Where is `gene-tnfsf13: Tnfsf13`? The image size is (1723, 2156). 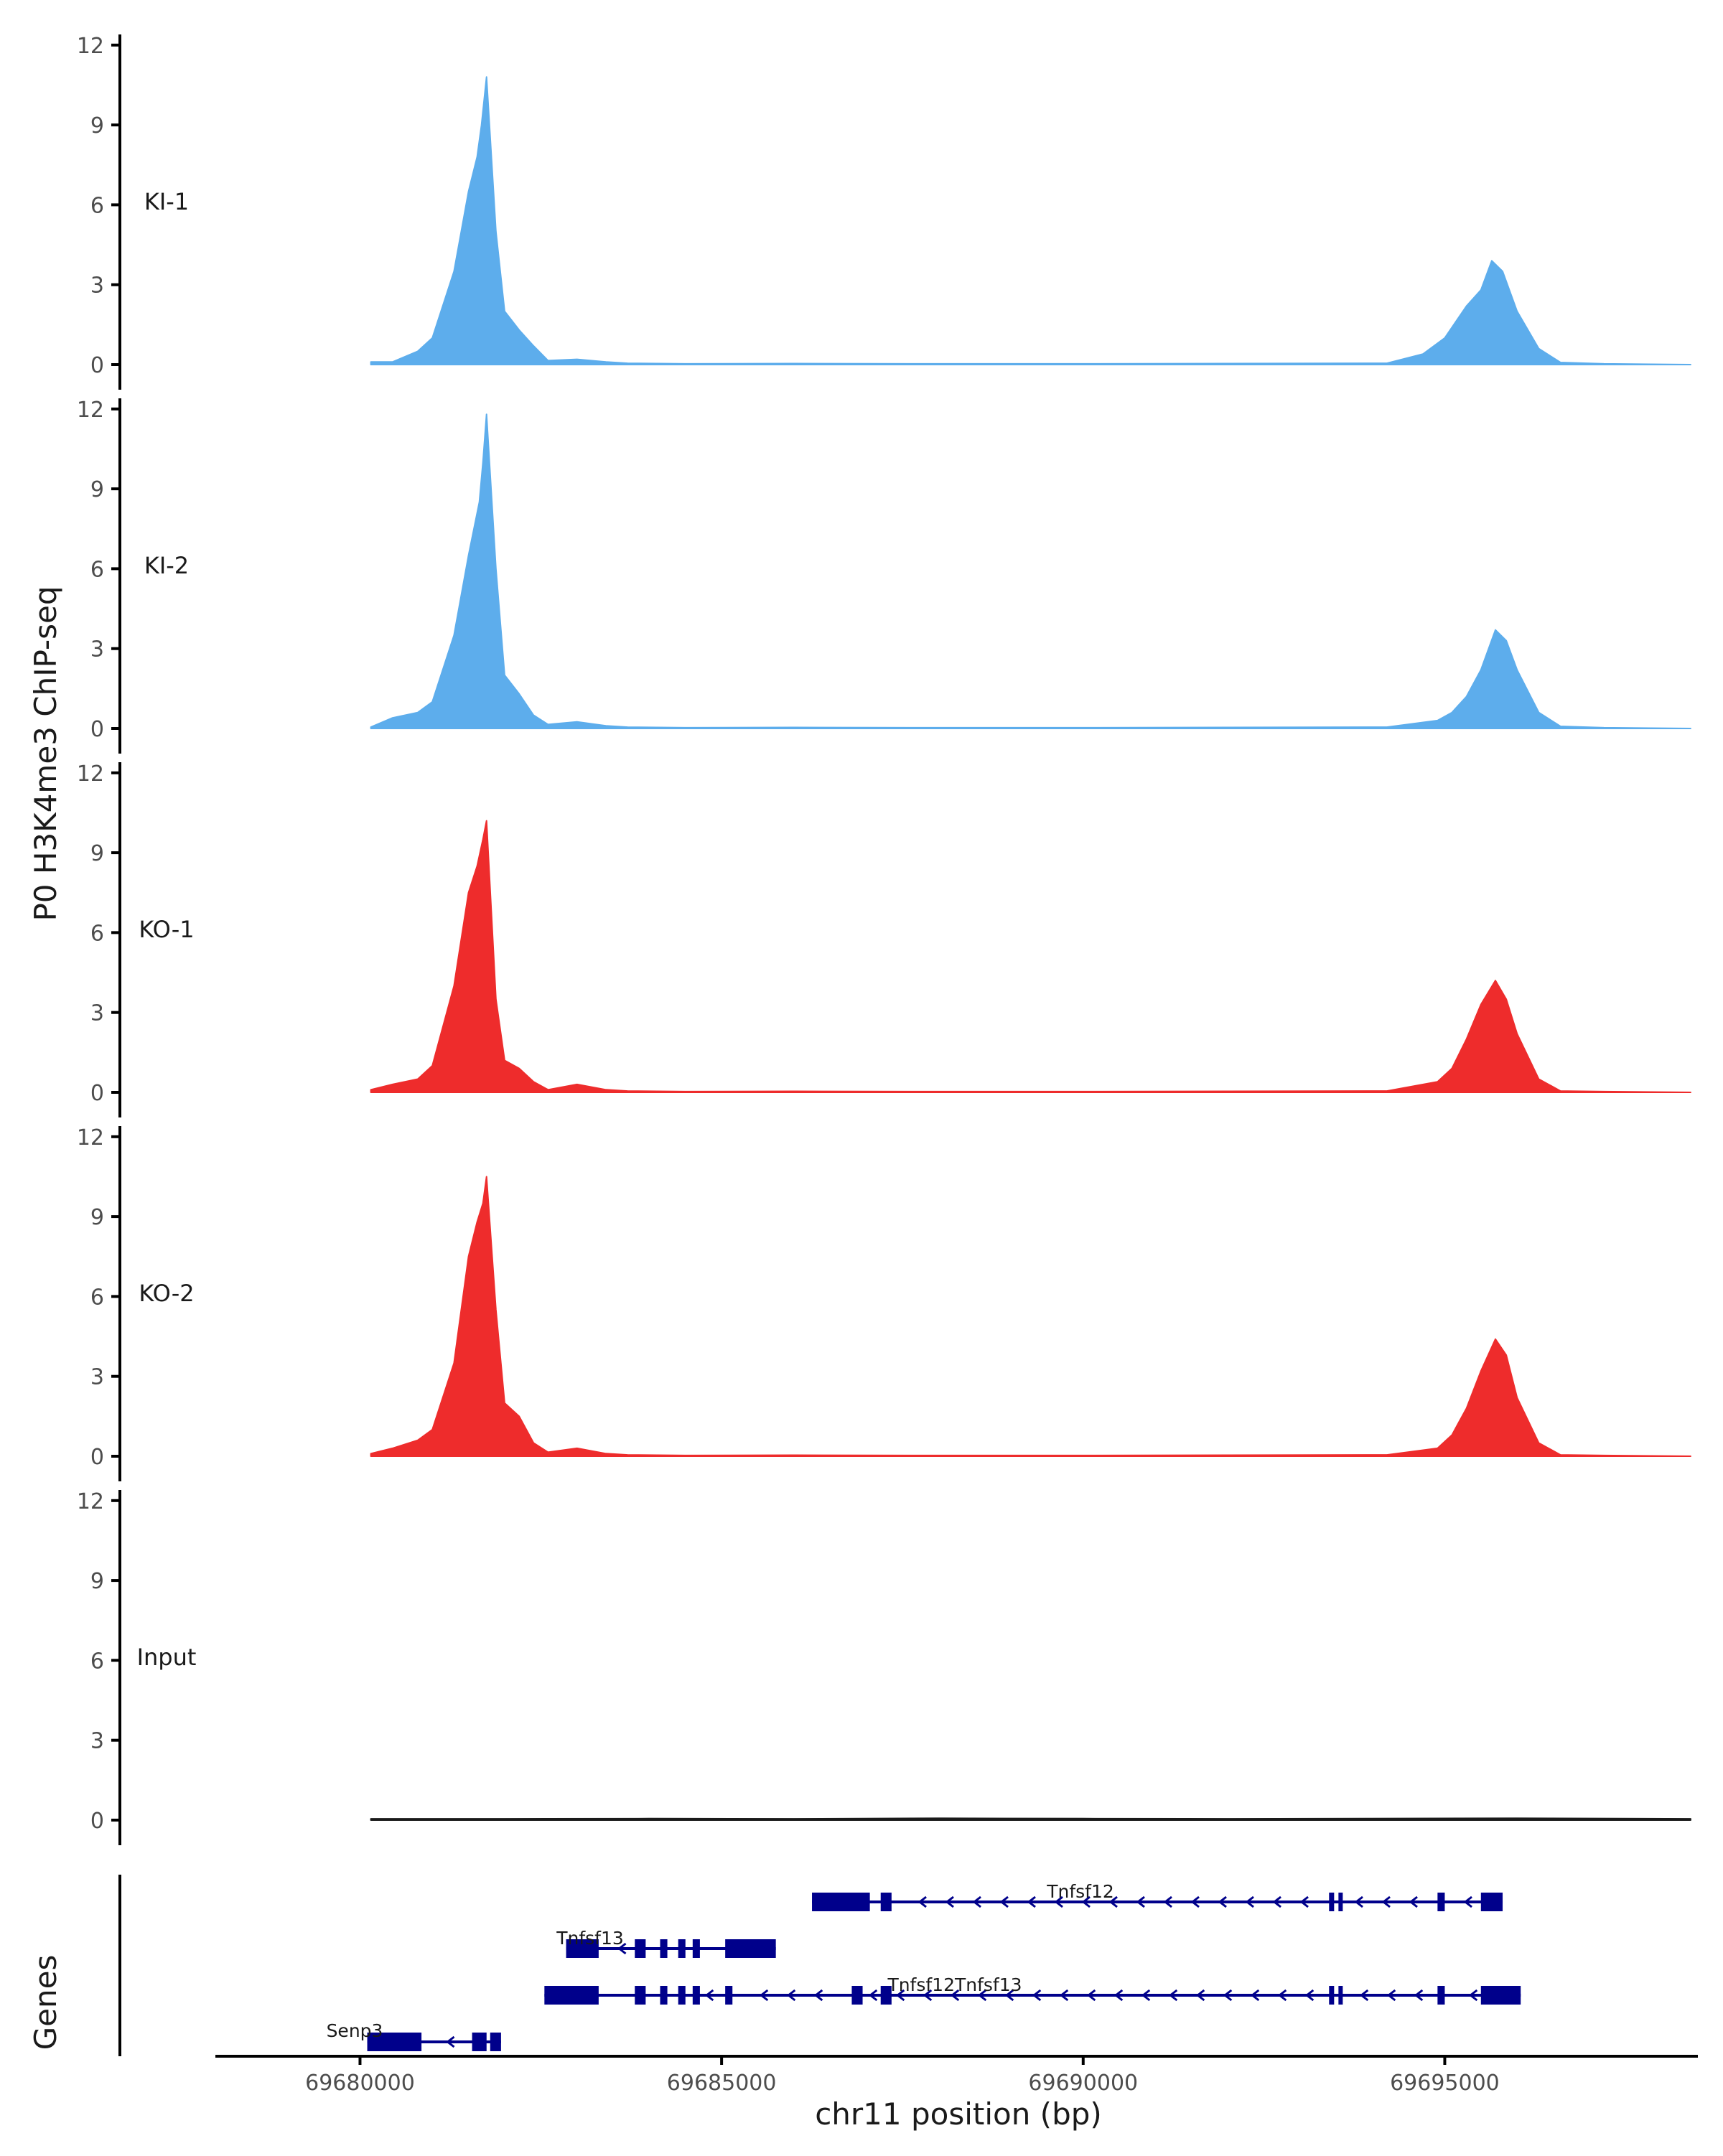
gene-tnfsf13: Tnfsf13 is located at coordinates (666, 1943).